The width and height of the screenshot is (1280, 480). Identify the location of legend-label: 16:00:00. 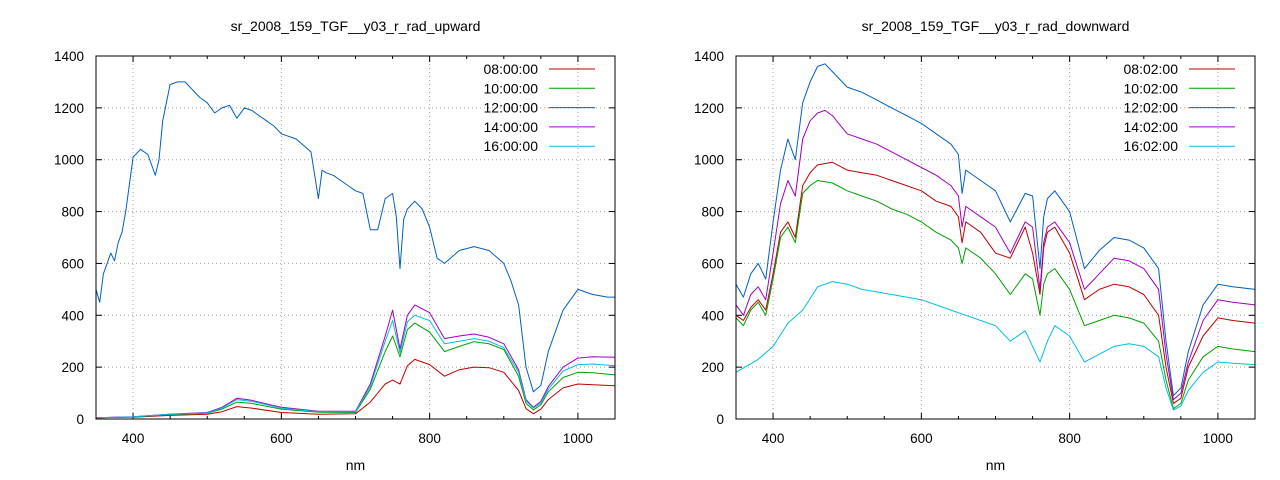
(511, 146).